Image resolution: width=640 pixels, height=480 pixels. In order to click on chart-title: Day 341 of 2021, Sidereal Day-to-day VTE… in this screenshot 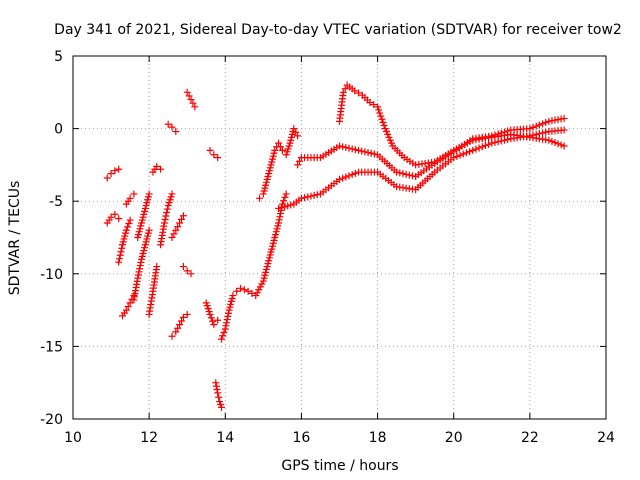, I will do `click(338, 30)`.